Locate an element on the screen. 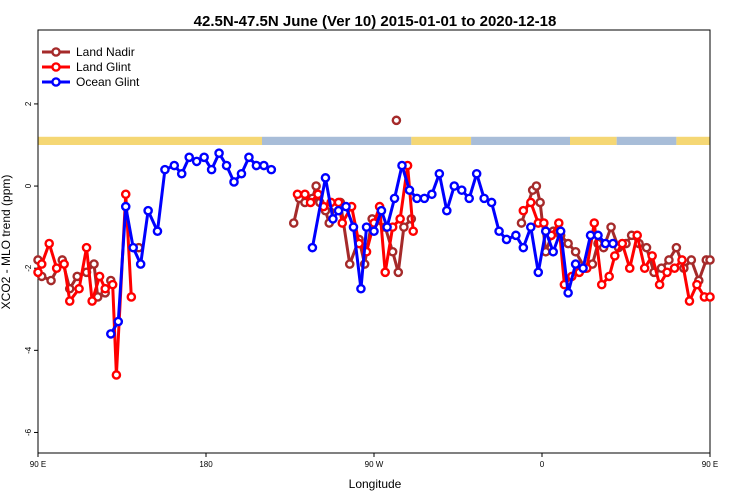 This screenshot has width=750, height=500. y-tick-label: 0 is located at coordinates (28, 185).